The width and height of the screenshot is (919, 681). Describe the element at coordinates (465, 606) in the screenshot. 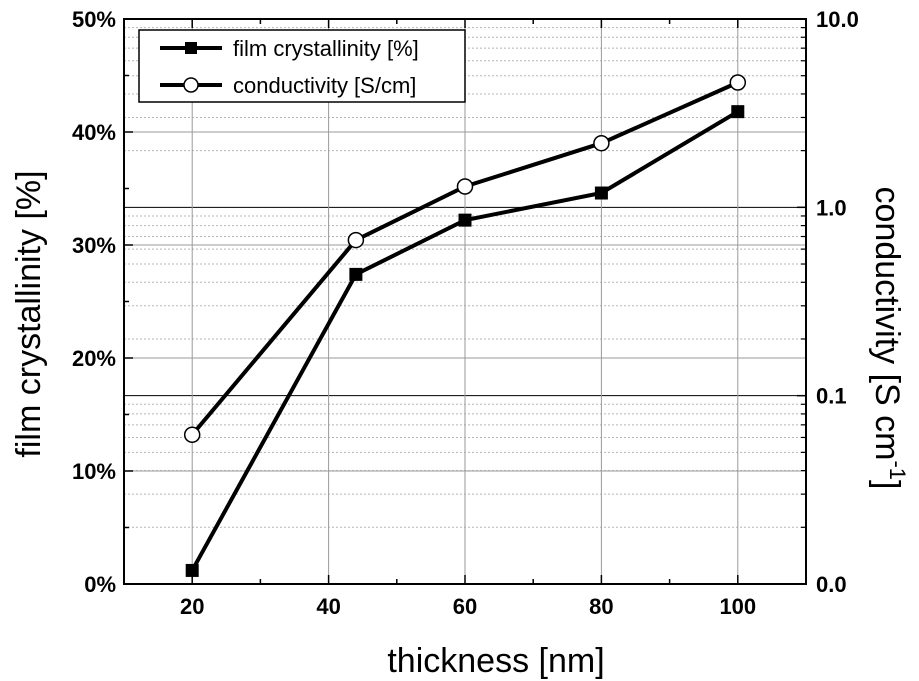

I see `x-tick-label: 60` at that location.